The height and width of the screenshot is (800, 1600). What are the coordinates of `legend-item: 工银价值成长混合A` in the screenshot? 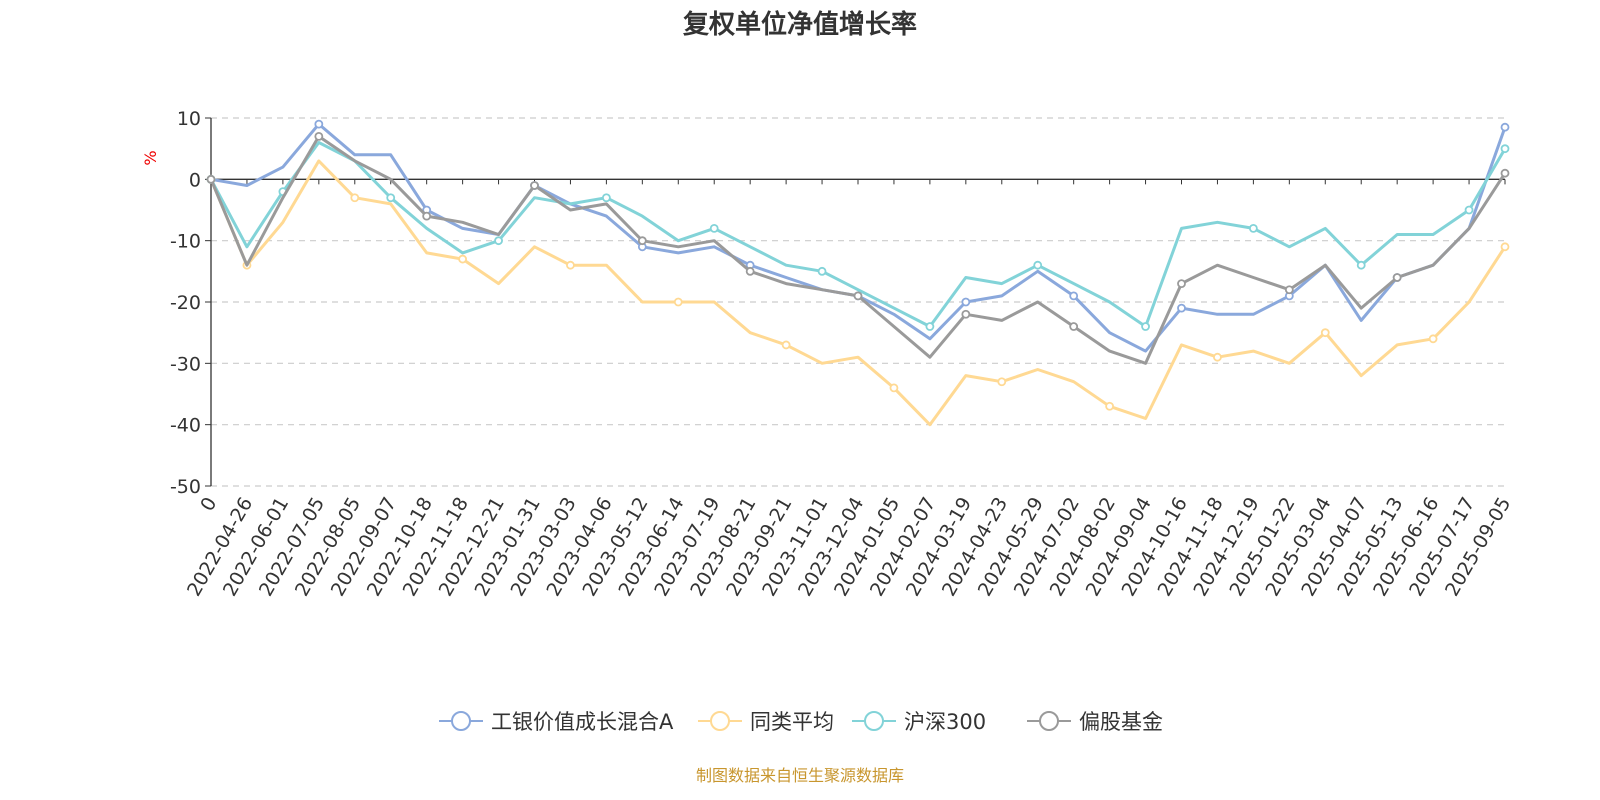 It's located at (556, 722).